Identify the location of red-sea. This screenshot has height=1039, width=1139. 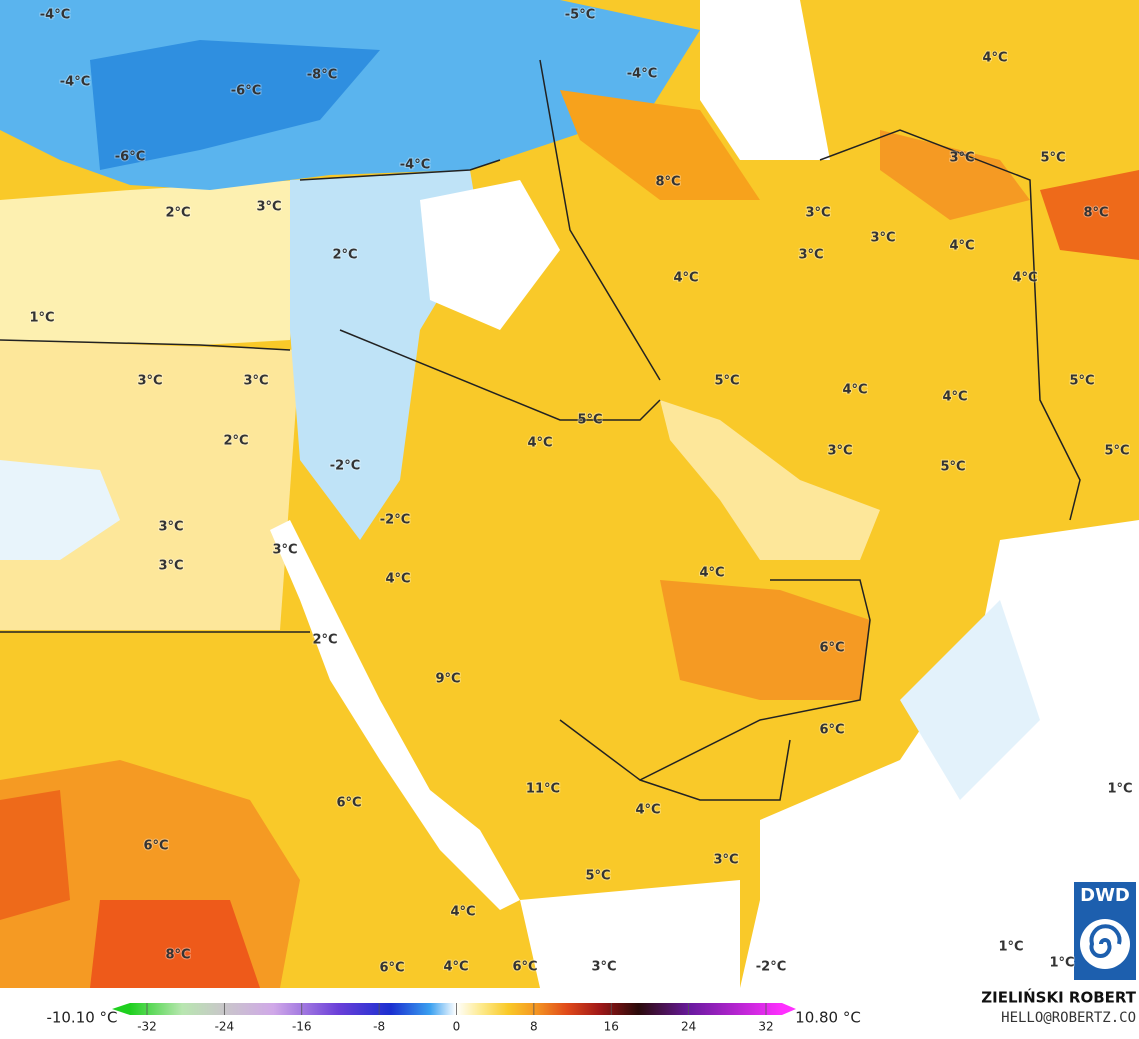
(395, 715).